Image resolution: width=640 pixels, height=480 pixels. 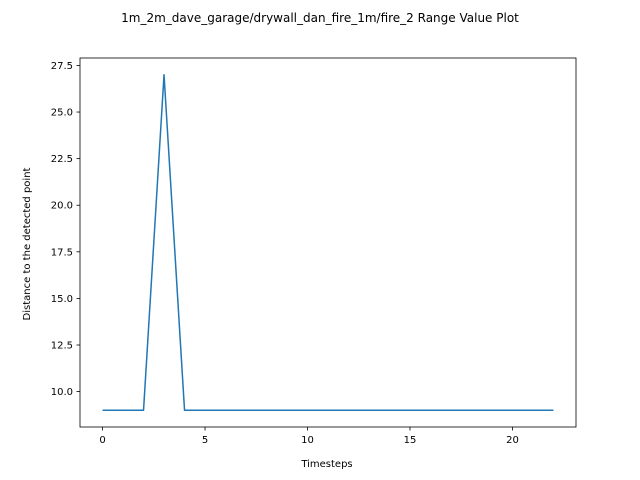 I want to click on y-tick-label: 22.5, so click(x=62, y=159).